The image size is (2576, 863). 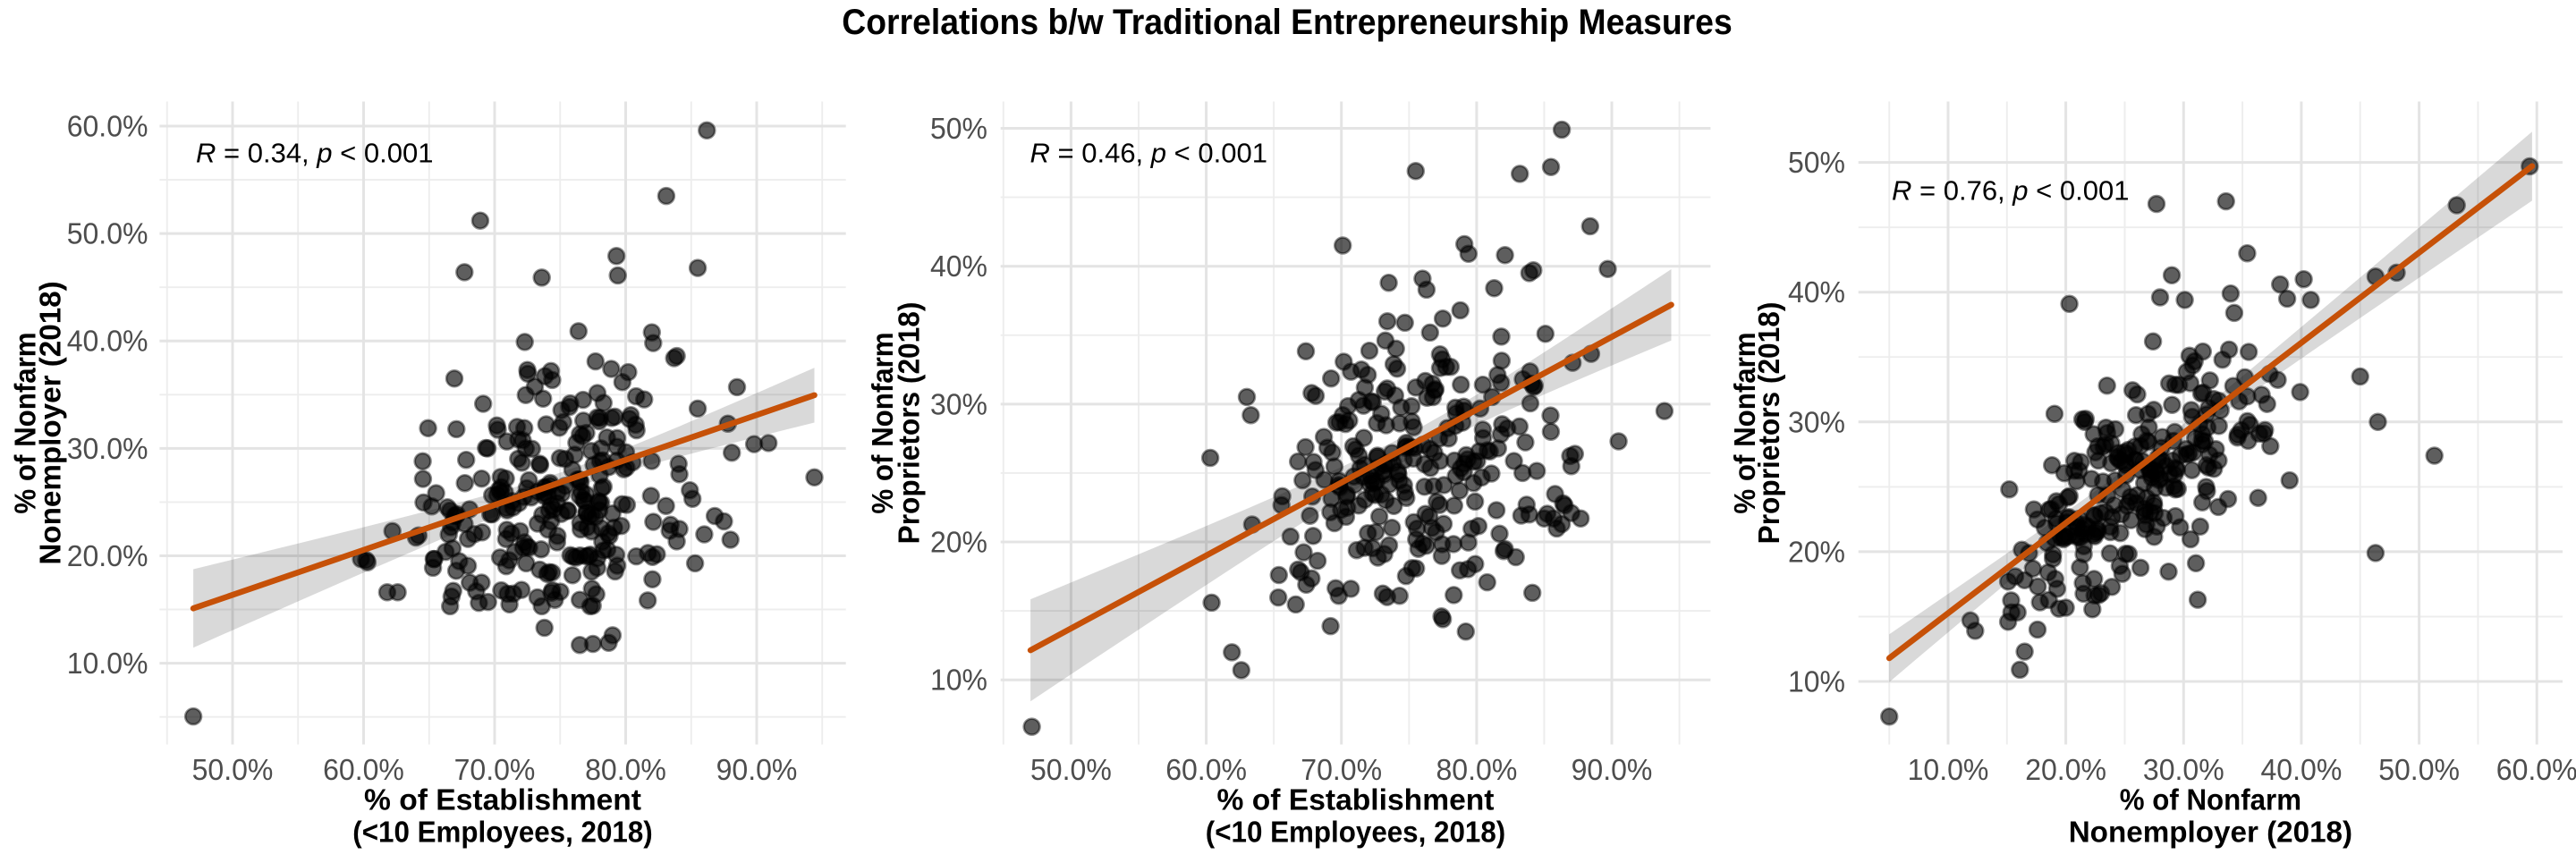 What do you see at coordinates (1148, 153) in the screenshot?
I see `svg-text: R = 0.46, p < 0.001` at bounding box center [1148, 153].